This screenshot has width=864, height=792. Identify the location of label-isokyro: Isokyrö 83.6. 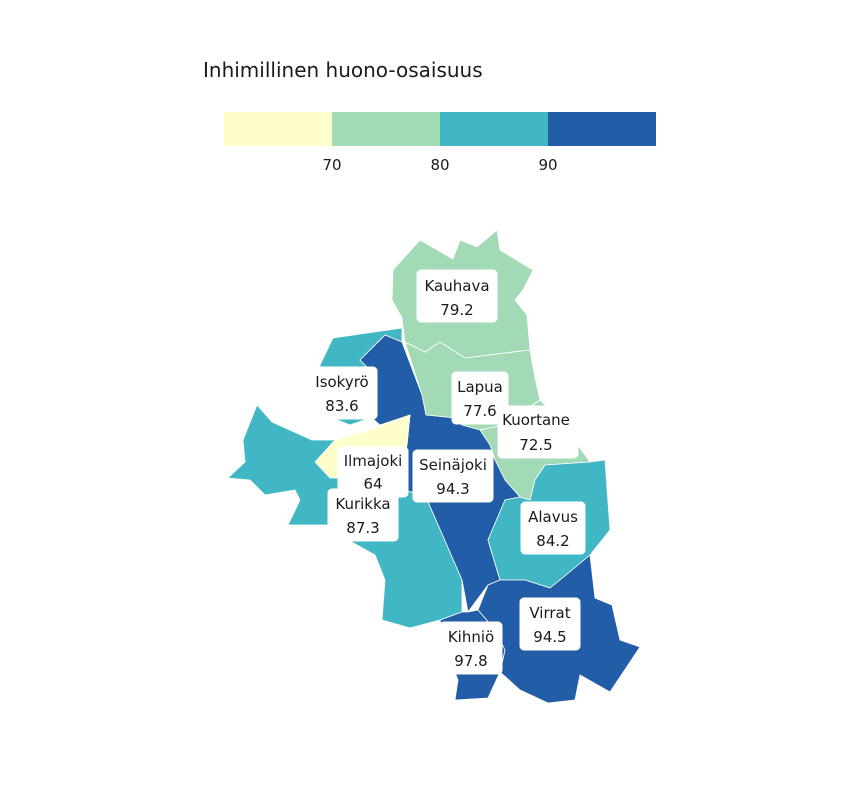
(342, 393).